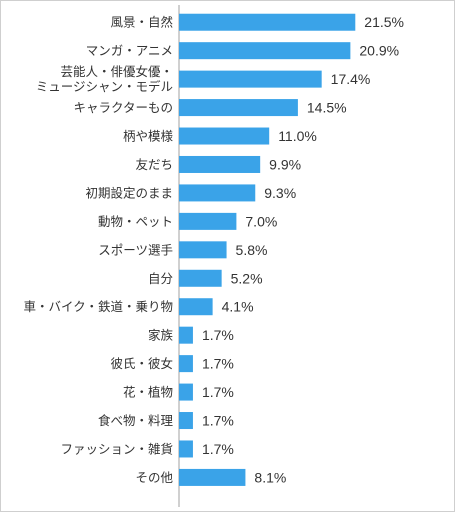 The width and height of the screenshot is (455, 512). What do you see at coordinates (148, 136) in the screenshot?
I see `category-label: 柄や模様` at bounding box center [148, 136].